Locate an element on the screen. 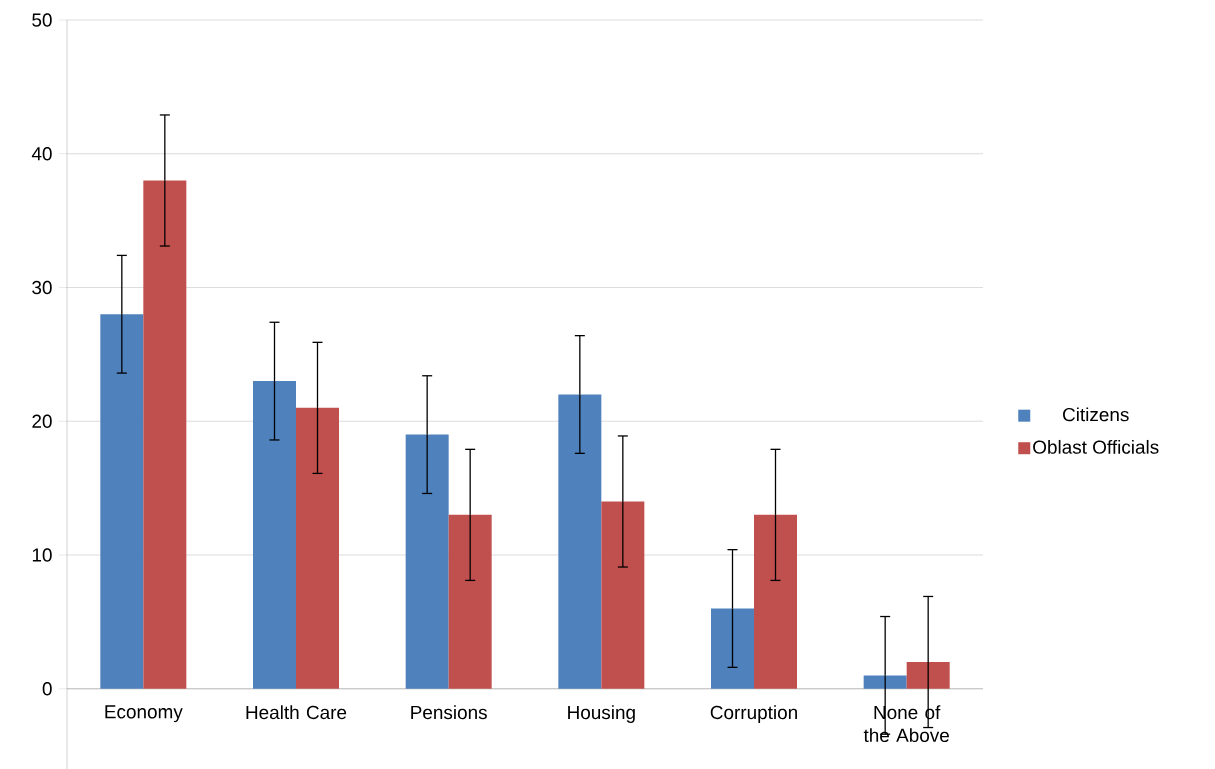 This screenshot has width=1215, height=769. y-tick-label: 50 is located at coordinates (42, 20).